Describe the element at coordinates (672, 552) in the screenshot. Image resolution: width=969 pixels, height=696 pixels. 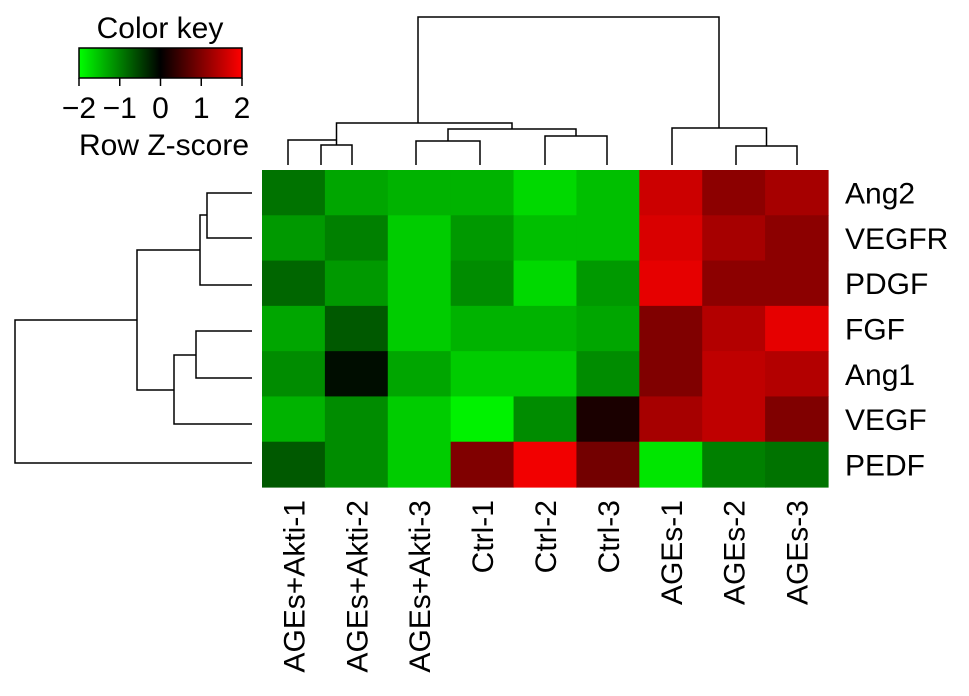
I see `column-label: AGEs-1` at that location.